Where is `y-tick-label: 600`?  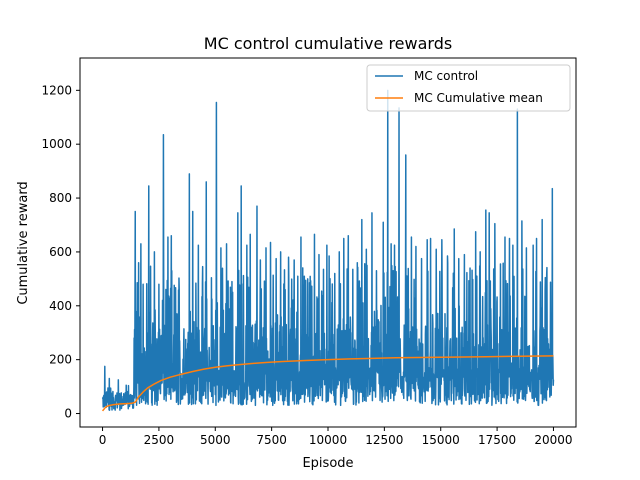 y-tick-label: 600 is located at coordinates (60, 252).